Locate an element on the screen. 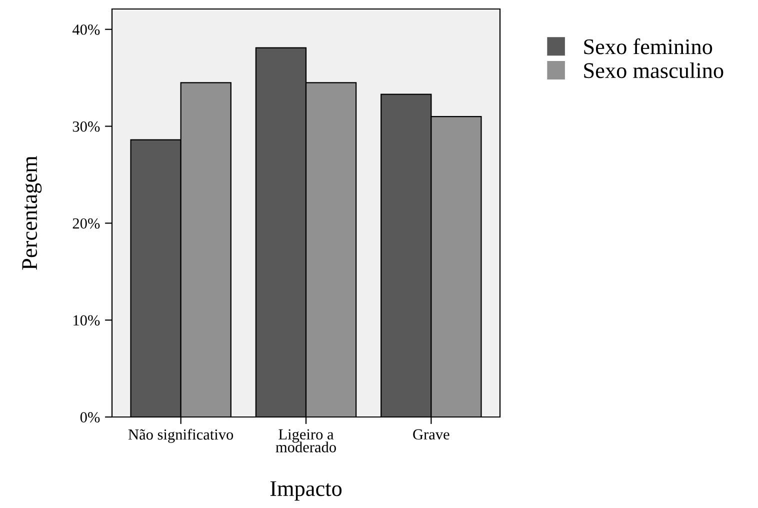  legend-label: Sexo feminino is located at coordinates (648, 46).